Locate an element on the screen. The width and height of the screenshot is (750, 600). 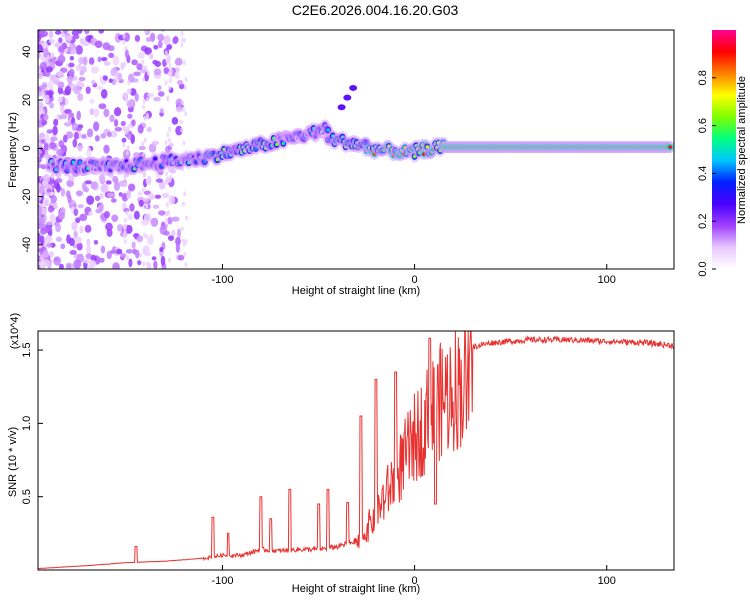
spectrogram-y-label: Frequency (Hz) is located at coordinates (13, 150).